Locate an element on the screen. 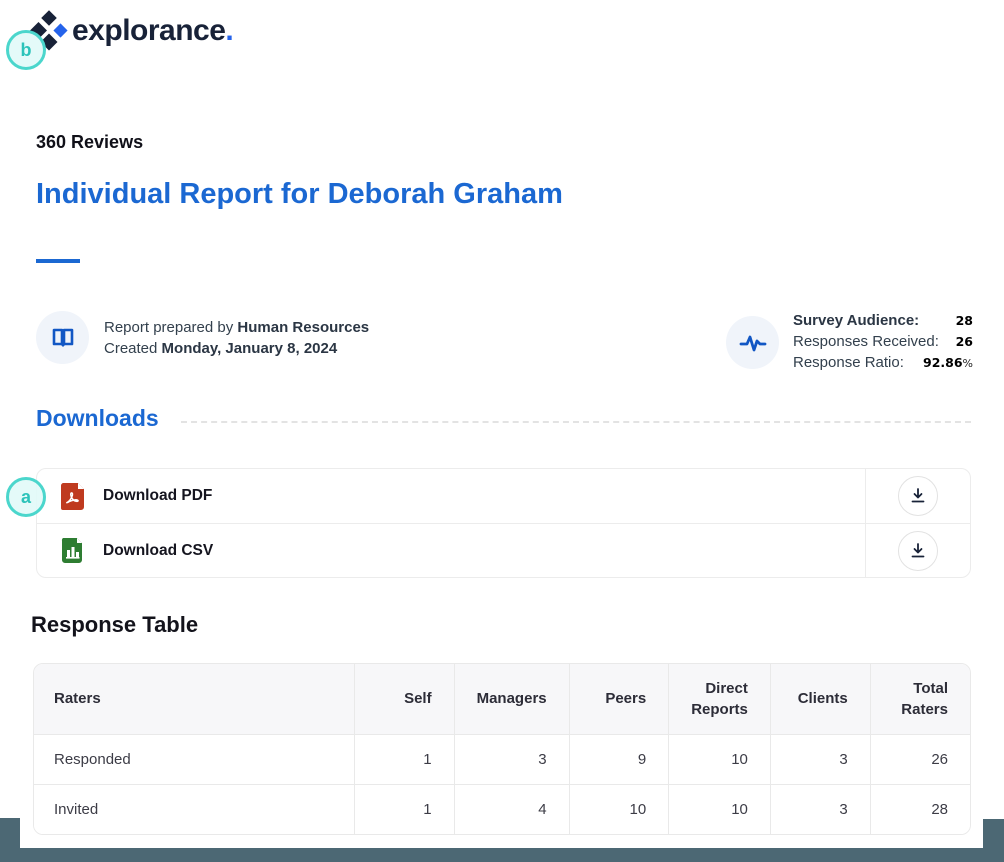 Image resolution: width=1004 pixels, height=862 pixels. report-category: 360 Reviews is located at coordinates (90, 142).